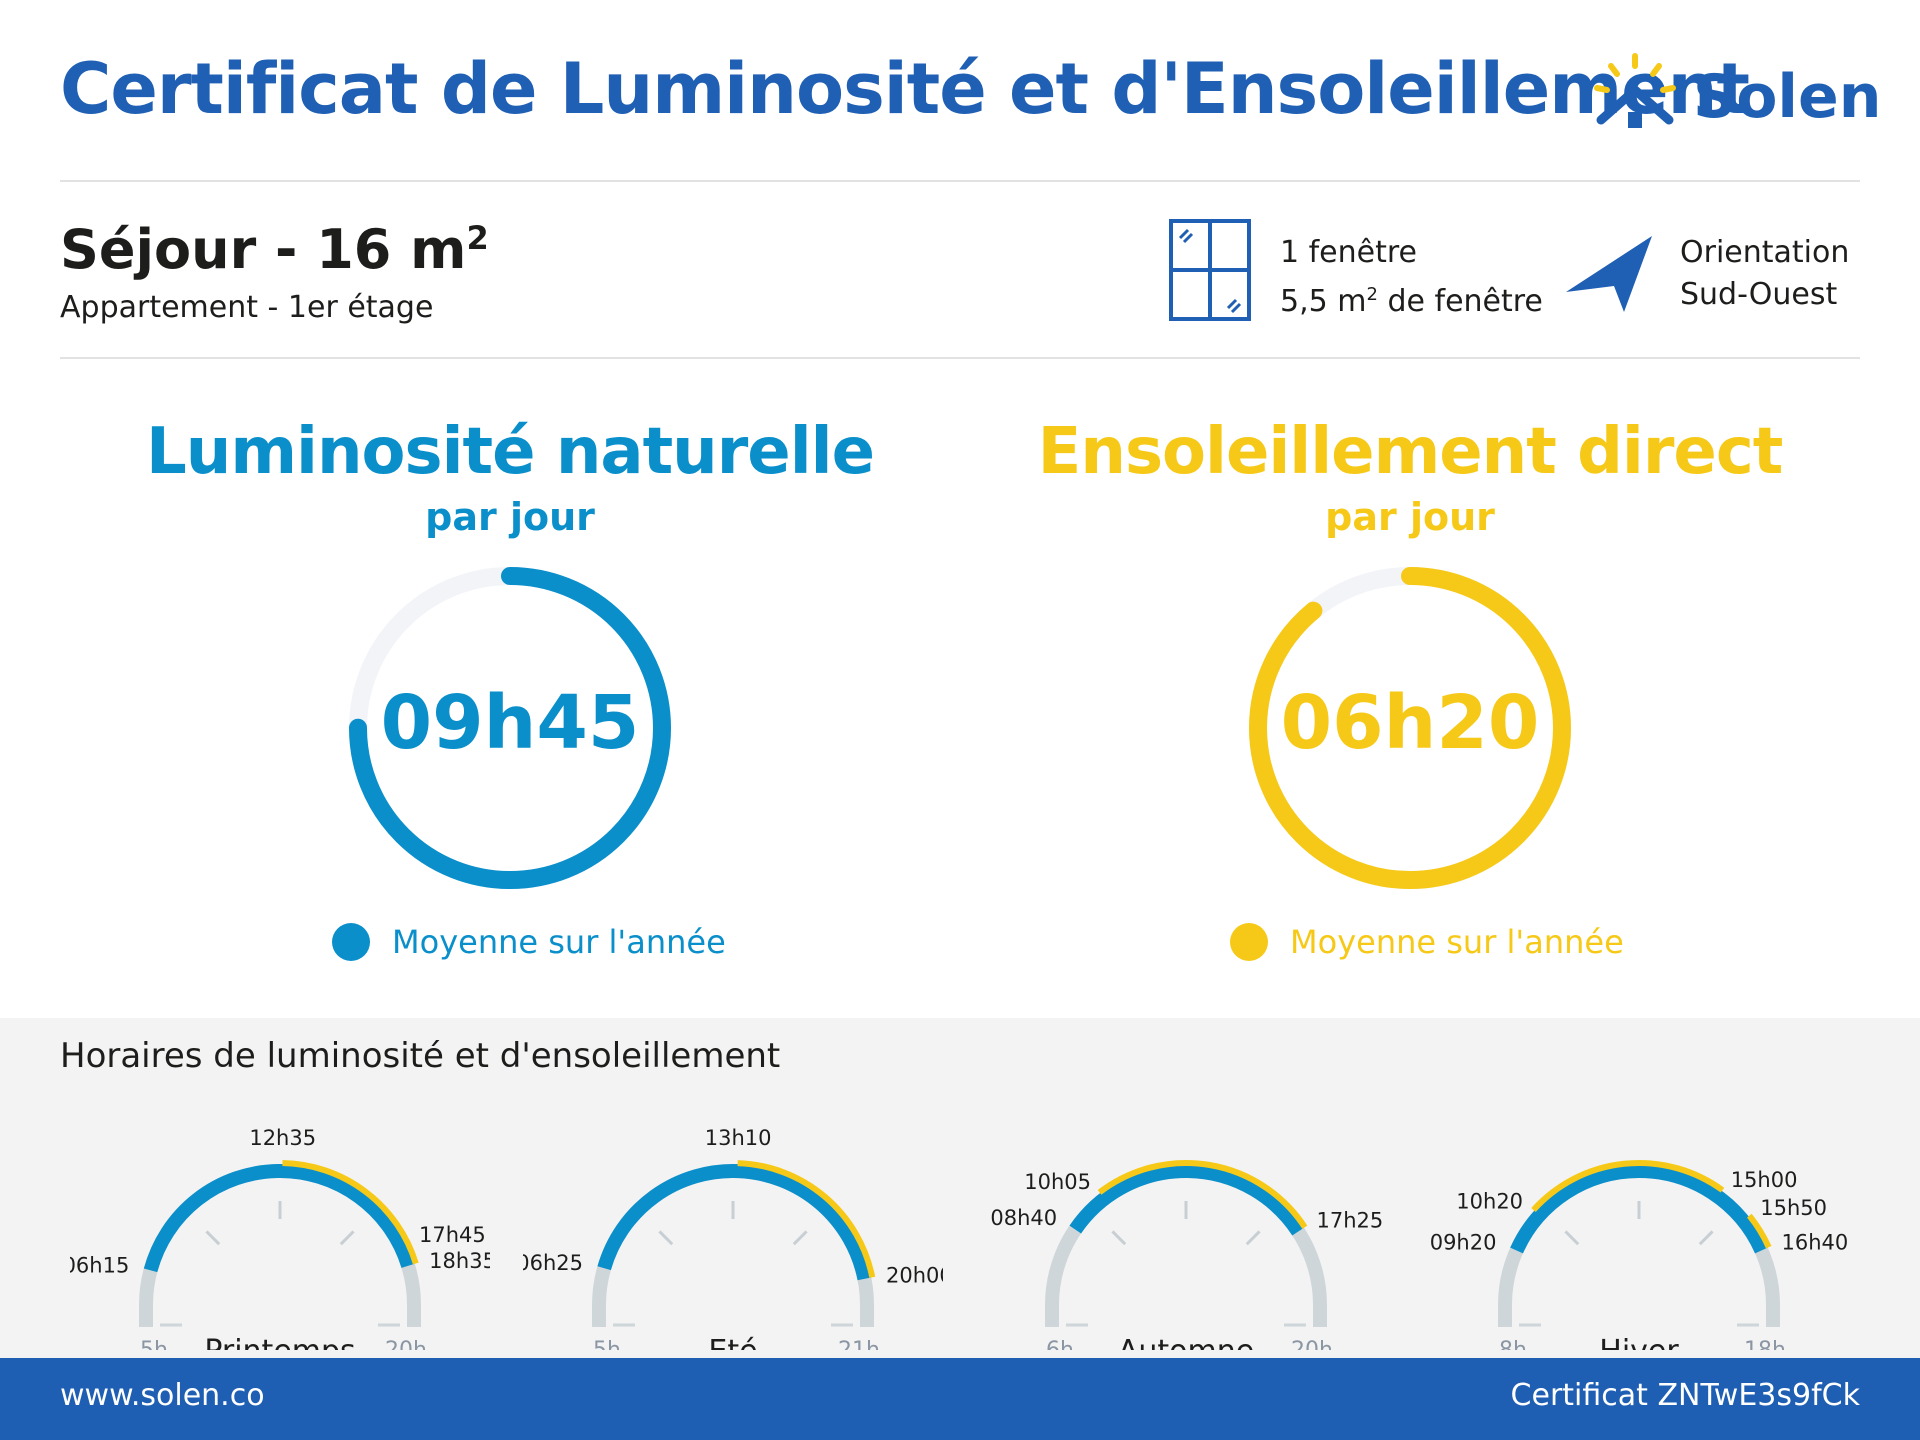 Image resolution: width=1920 pixels, height=1440 pixels. Describe the element at coordinates (1463, 1243) in the screenshot. I see `time-label: 09h20` at that location.